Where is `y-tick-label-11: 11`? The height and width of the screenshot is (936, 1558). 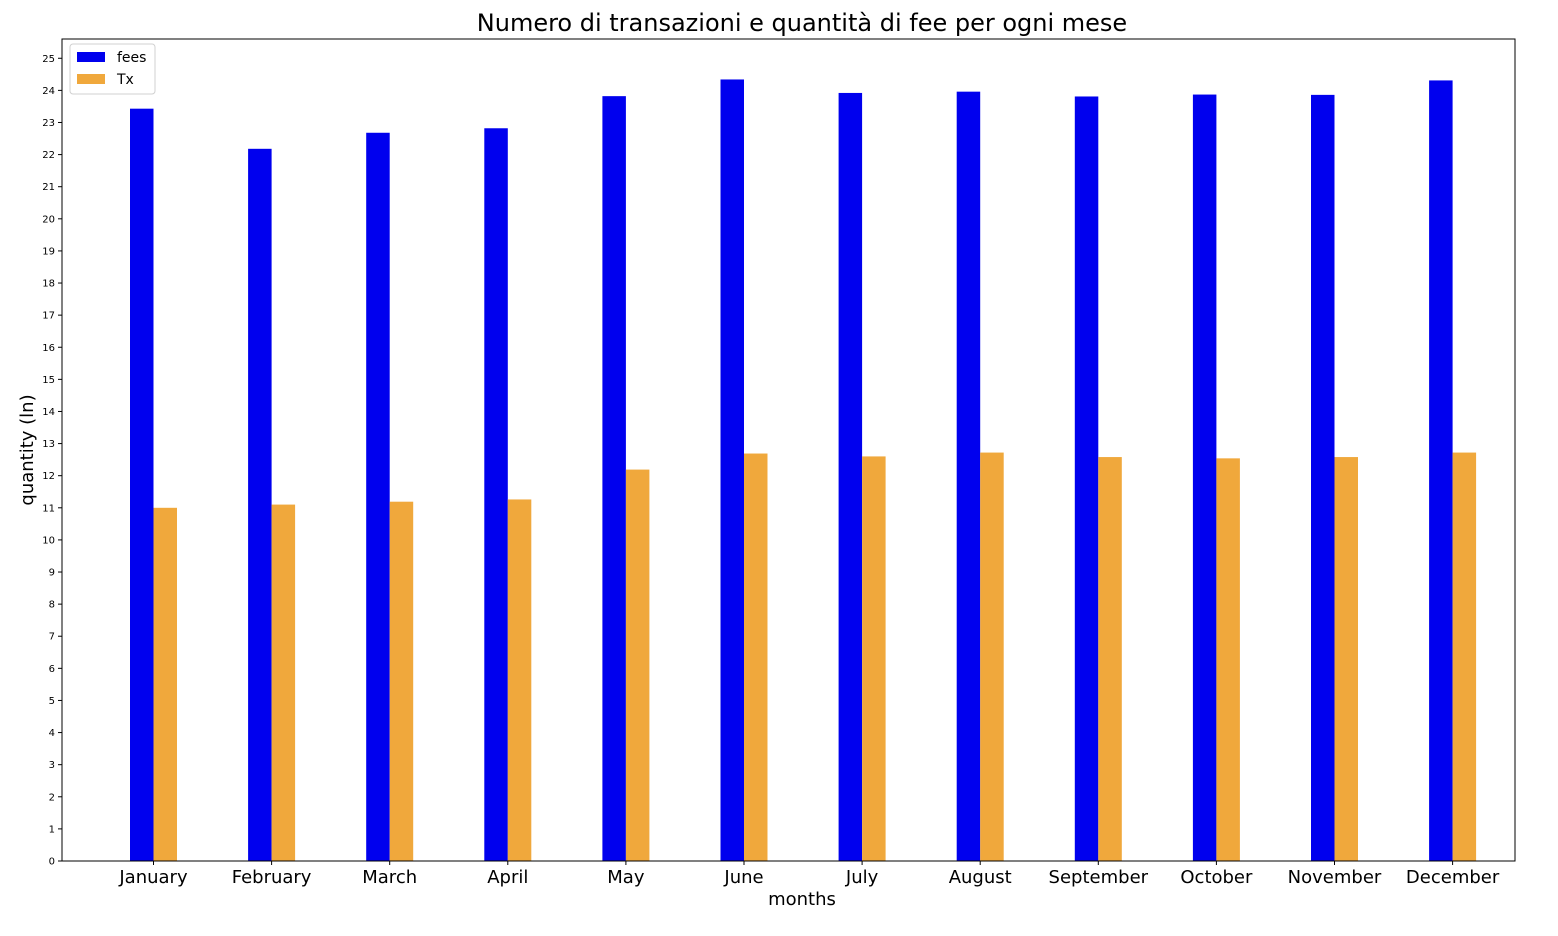 y-tick-label-11: 11 is located at coordinates (48, 508).